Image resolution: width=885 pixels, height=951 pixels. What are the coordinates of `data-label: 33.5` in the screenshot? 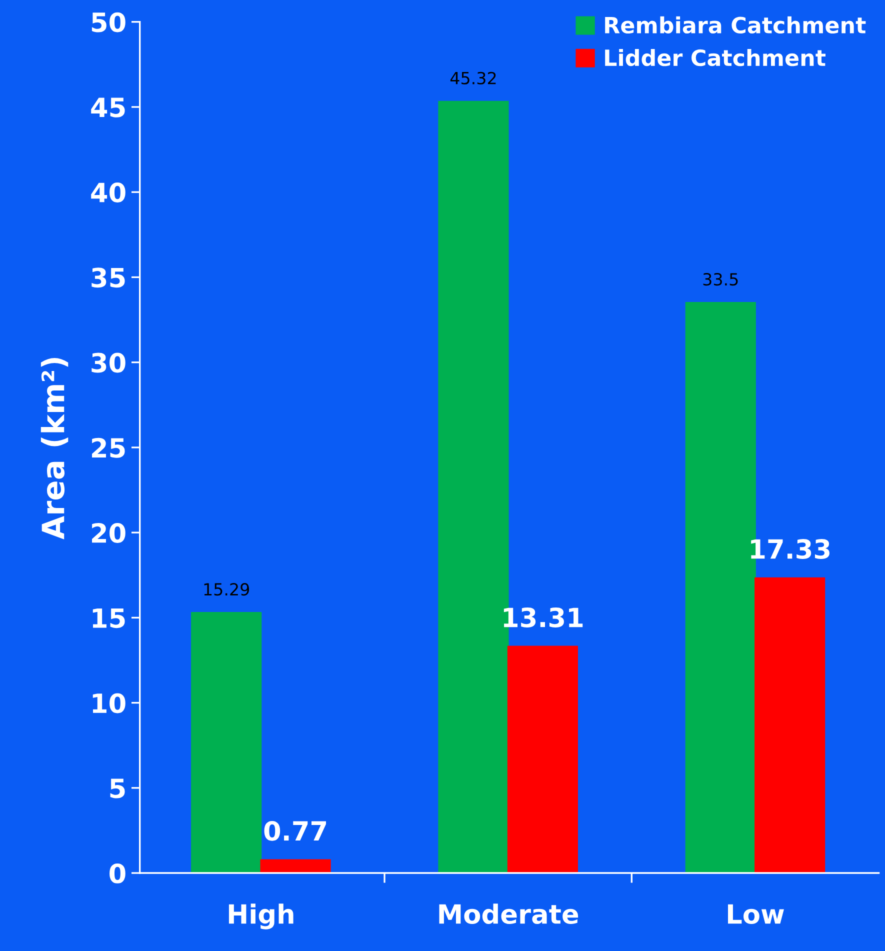 It's located at (720, 279).